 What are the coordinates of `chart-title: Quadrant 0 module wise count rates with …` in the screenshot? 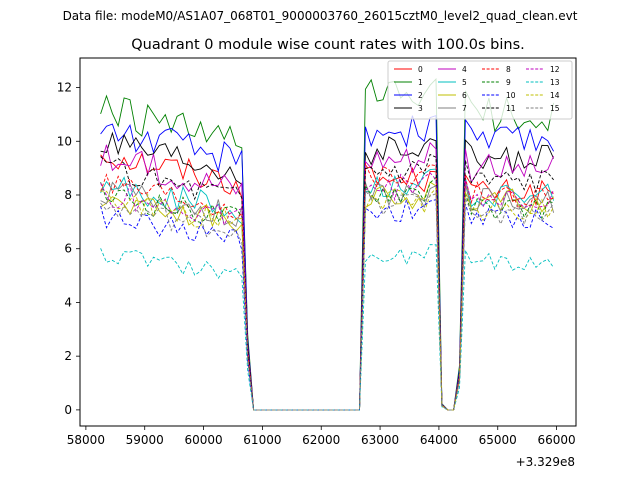 It's located at (328, 45).